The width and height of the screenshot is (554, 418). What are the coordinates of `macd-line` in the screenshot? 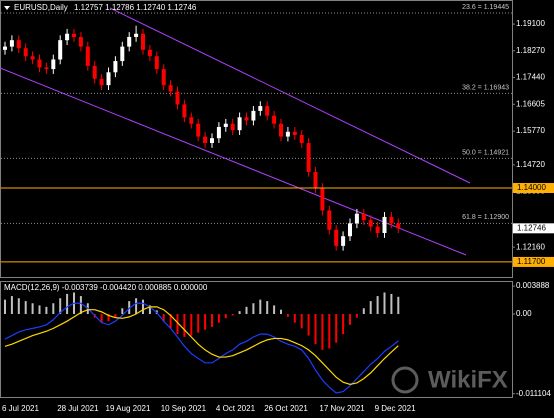 It's located at (201, 345).